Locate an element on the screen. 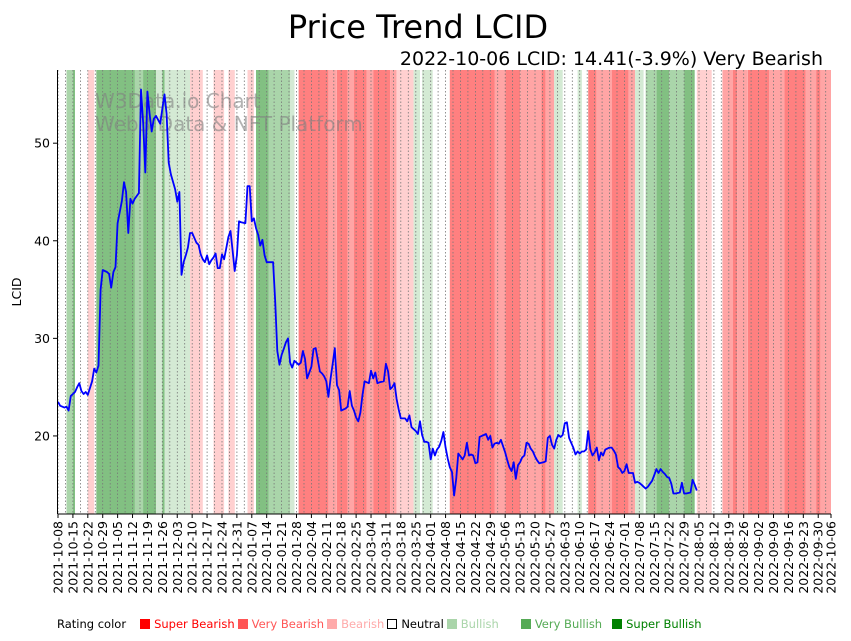  watermark-line-1: W3Data.io Chart is located at coordinates (178, 101).